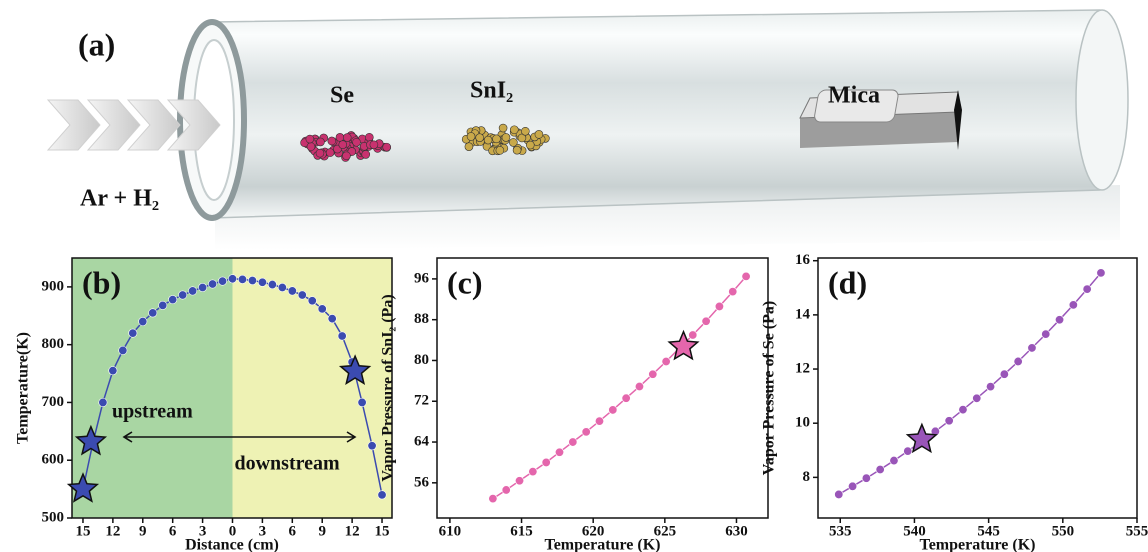 The height and width of the screenshot is (552, 1148). What do you see at coordinates (807, 477) in the screenshot?
I see `y-tick-label: 8` at bounding box center [807, 477].